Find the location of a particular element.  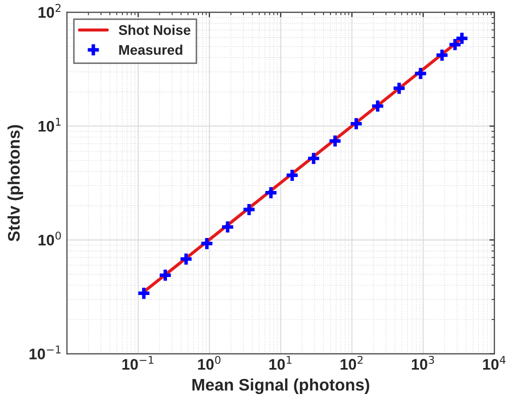

y-axis-title: Stdv (photons) is located at coordinates (16, 183).